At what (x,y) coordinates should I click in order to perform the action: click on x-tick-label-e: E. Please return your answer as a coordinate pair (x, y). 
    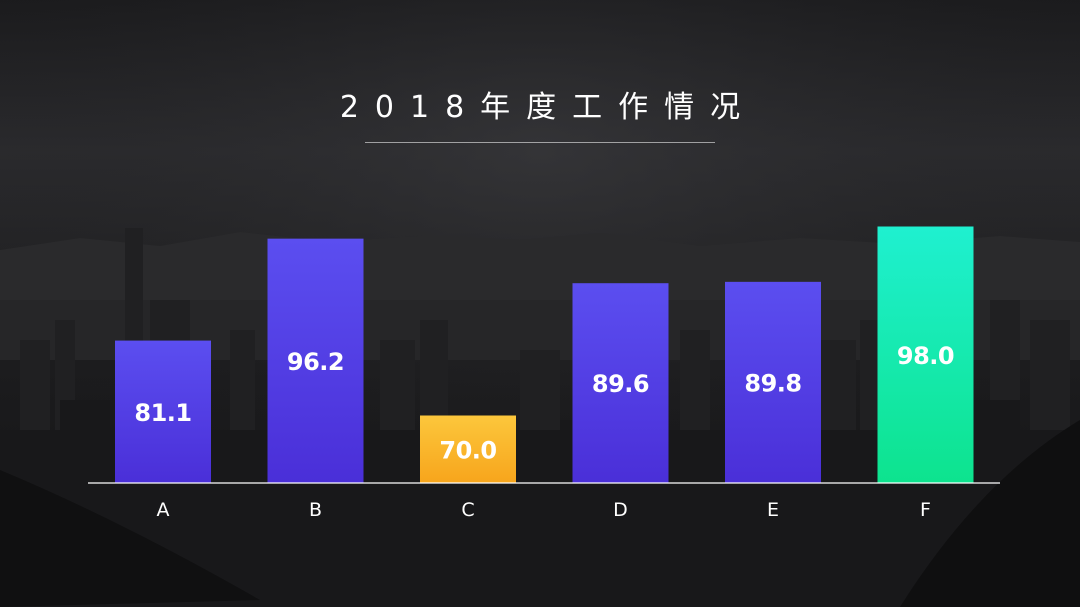
    Looking at the image, I should click on (773, 510).